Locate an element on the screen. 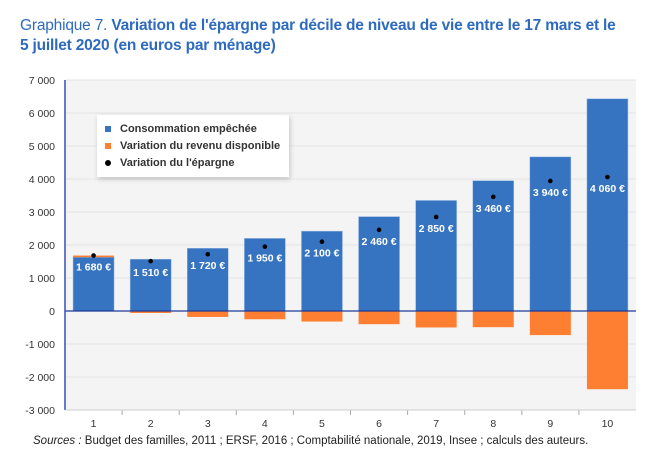 This screenshot has width=661, height=470. y-tick-label: 7 000 is located at coordinates (42, 81).